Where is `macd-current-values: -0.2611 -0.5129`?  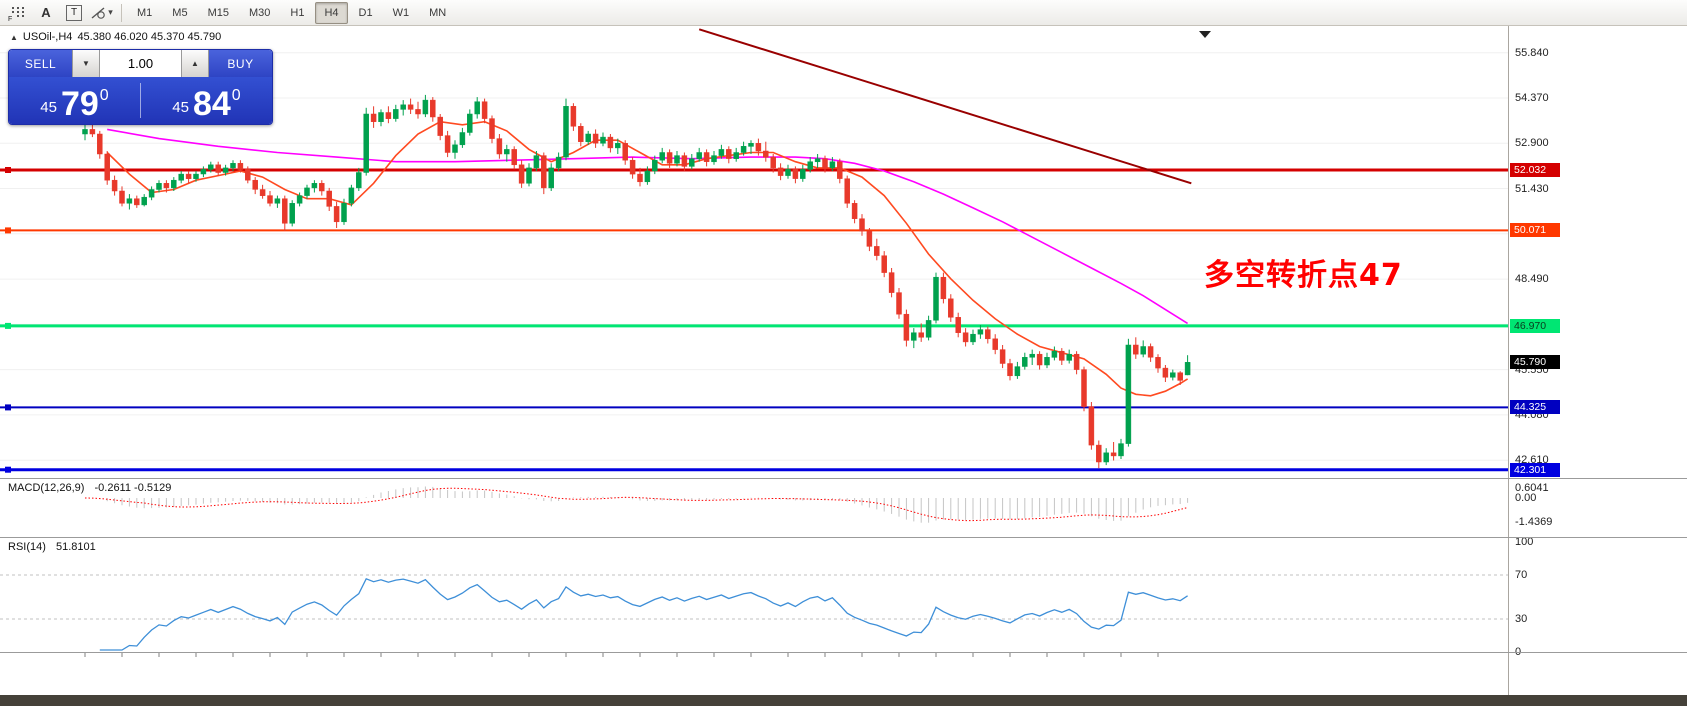 macd-current-values: -0.2611 -0.5129 is located at coordinates (133, 488).